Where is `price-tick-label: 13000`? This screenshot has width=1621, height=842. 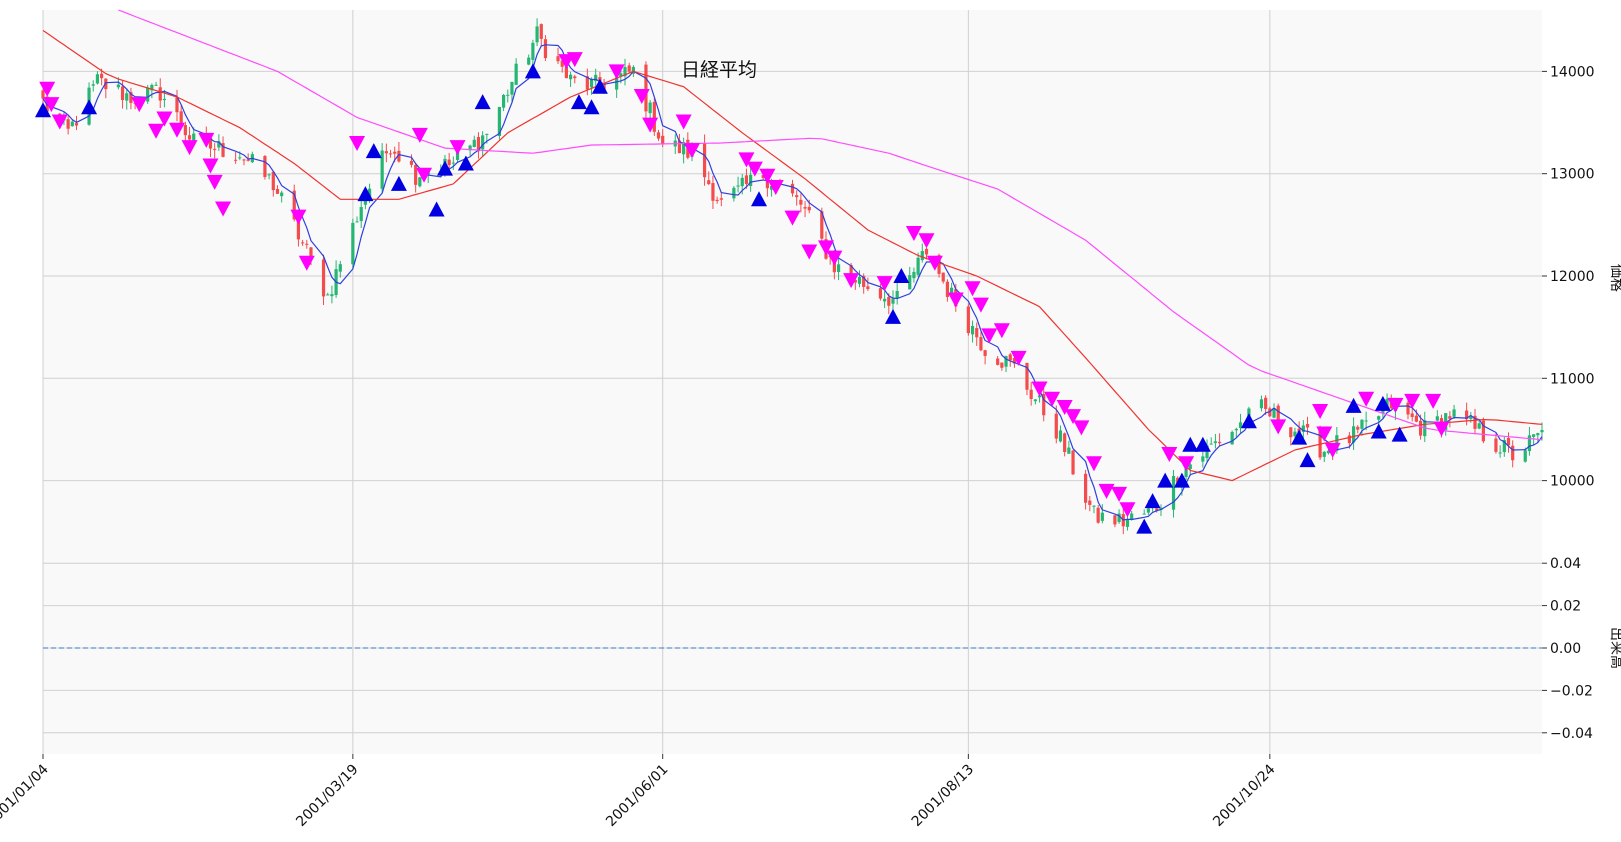 price-tick-label: 13000 is located at coordinates (1572, 175).